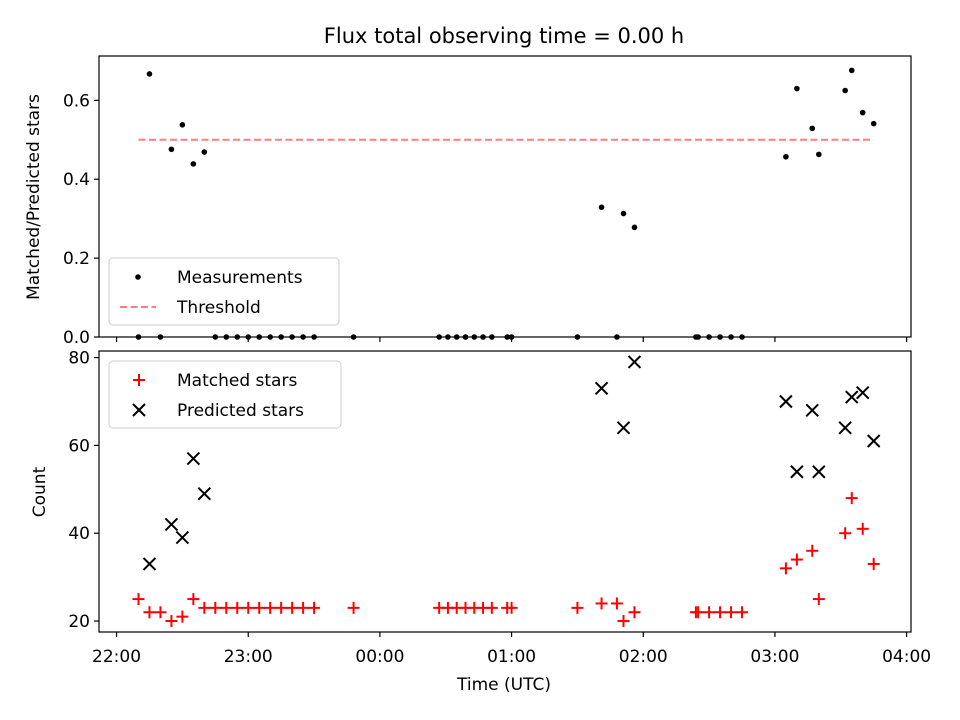 Image resolution: width=960 pixels, height=720 pixels. What do you see at coordinates (139, 410) in the screenshot?
I see `legend-predicted-marker` at bounding box center [139, 410].